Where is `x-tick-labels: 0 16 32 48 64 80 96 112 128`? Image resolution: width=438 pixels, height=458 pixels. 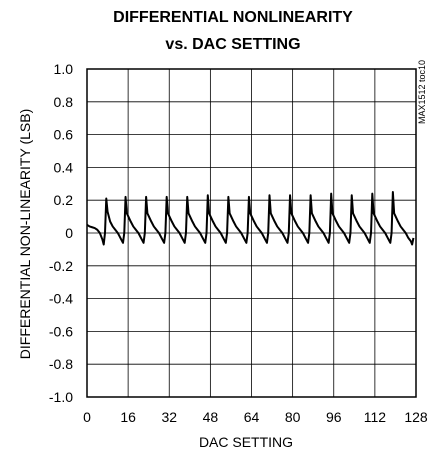 x-tick-labels: 0 16 32 48 64 80 96 112 128 is located at coordinates (255, 417).